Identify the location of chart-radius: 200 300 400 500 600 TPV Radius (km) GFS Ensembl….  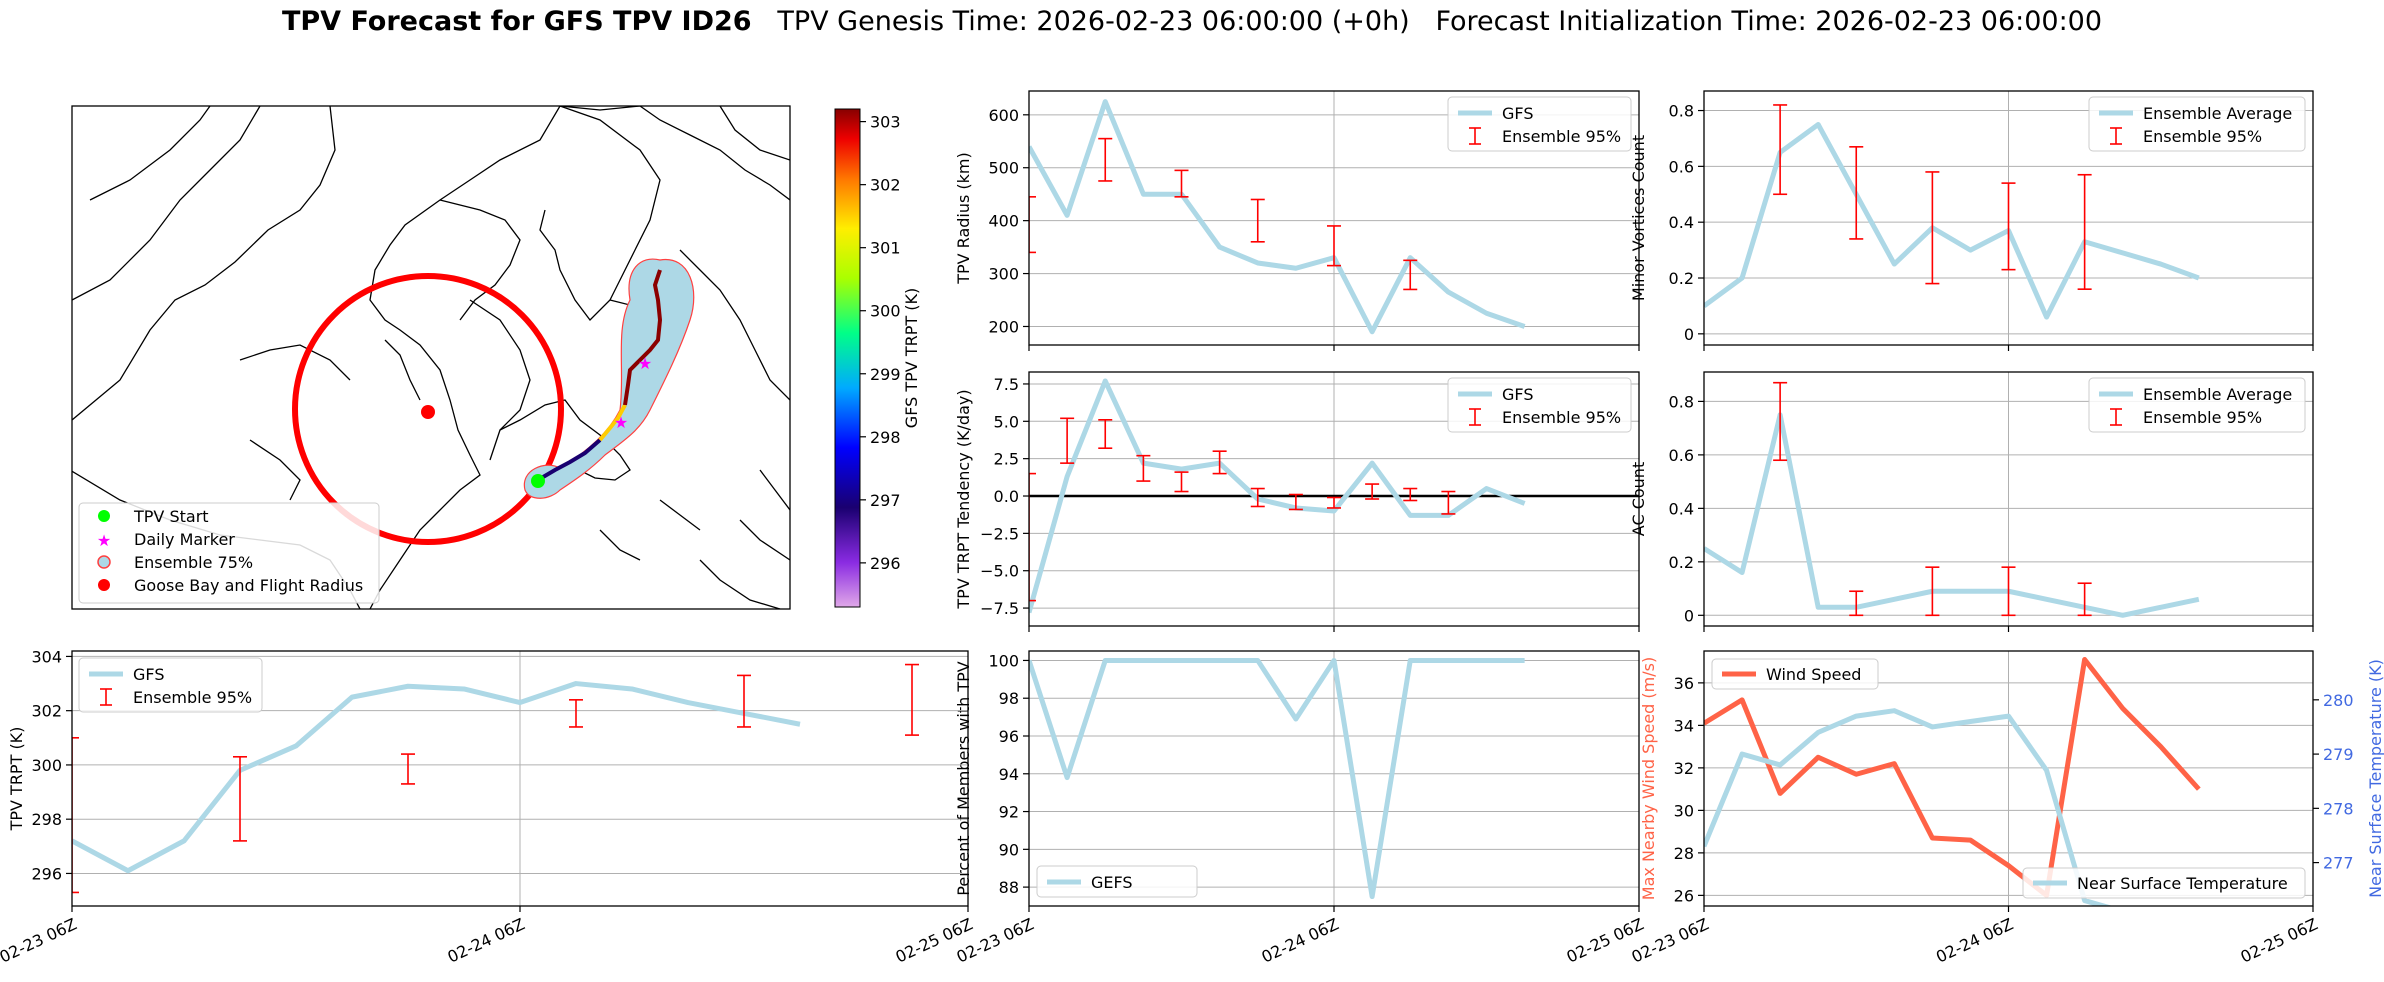
(1297, 220).